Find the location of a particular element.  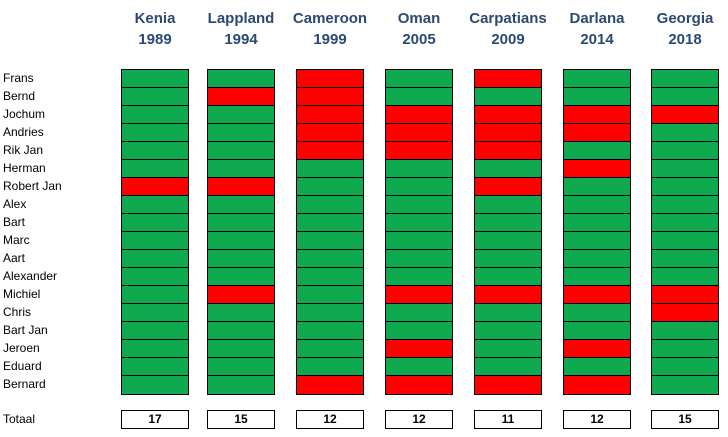

expedition-header: Georgia 2018 is located at coordinates (684, 29).